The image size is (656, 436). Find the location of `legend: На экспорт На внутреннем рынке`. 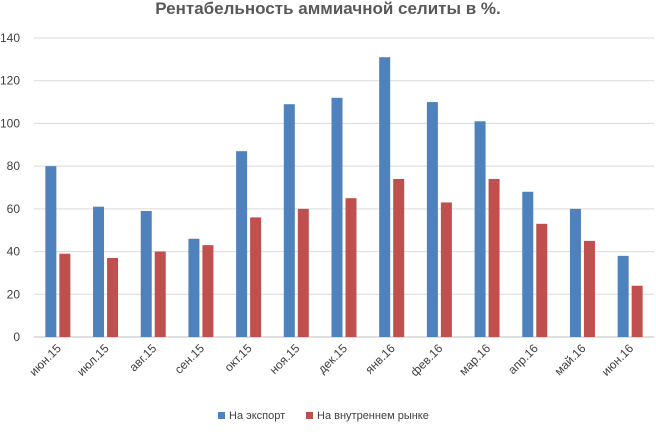

legend: На экспорт На внутреннем рынке is located at coordinates (323, 416).